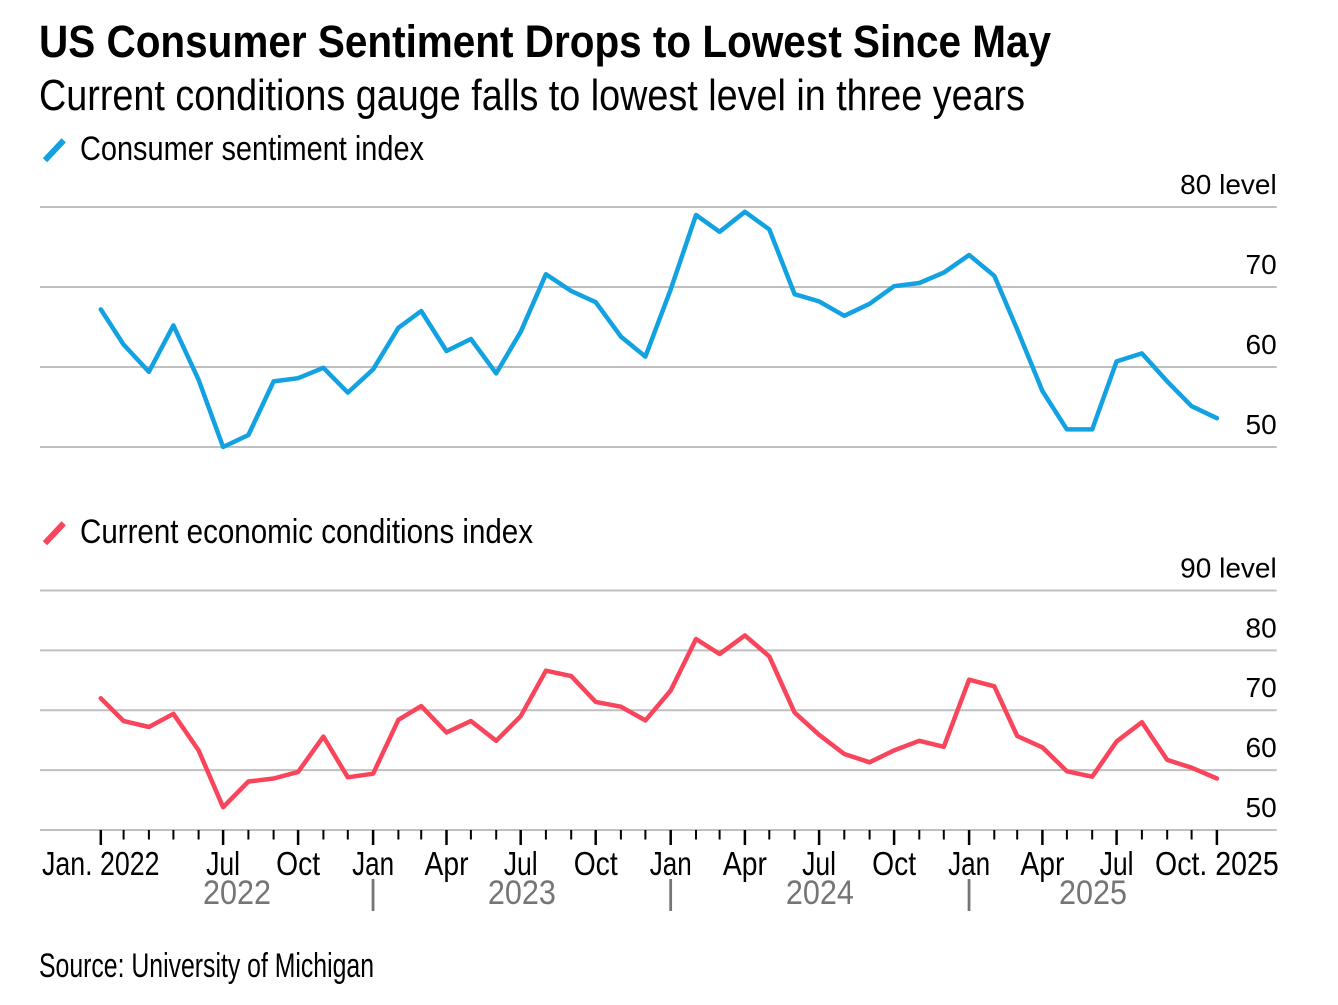 This screenshot has width=1338, height=1005. Describe the element at coordinates (252, 149) in the screenshot. I see `svg-text: Consumer sentiment index` at that location.